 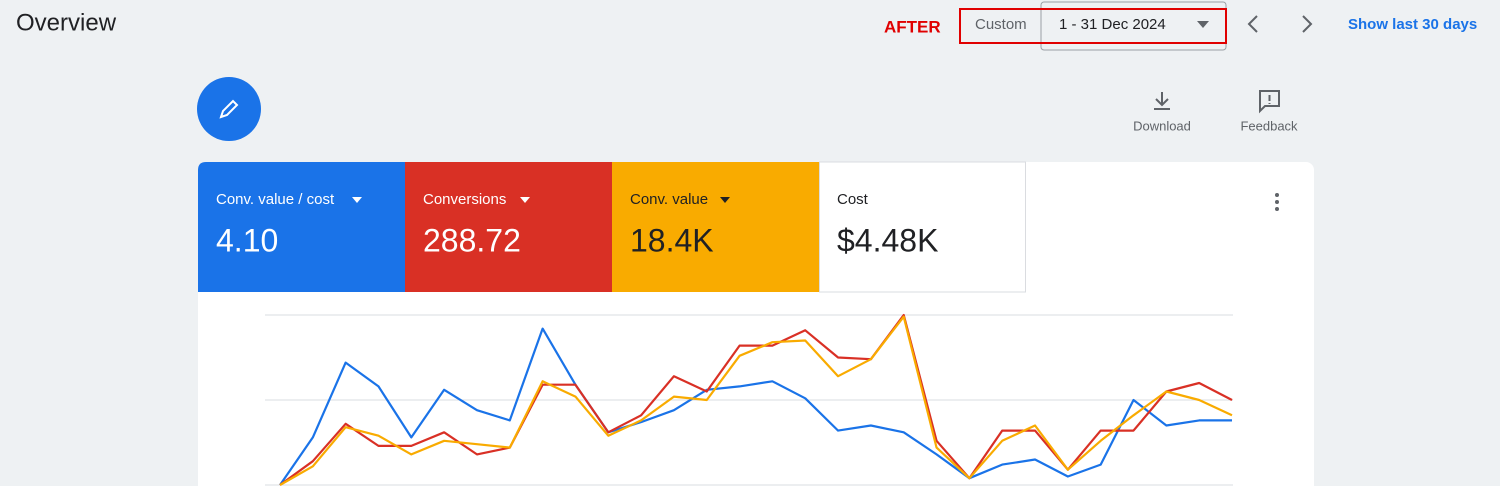 I want to click on date-range: 1 - 31 Dec 2024, so click(x=1112, y=24).